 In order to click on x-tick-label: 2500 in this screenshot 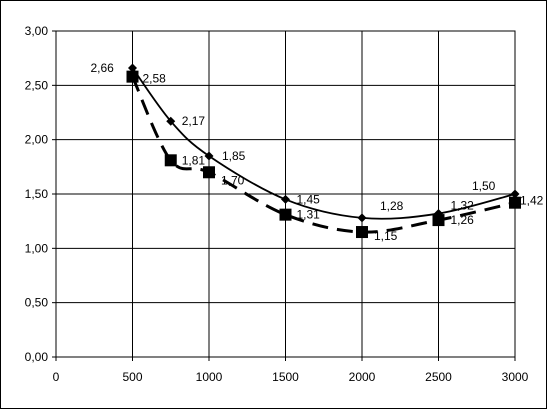, I will do `click(438, 377)`.